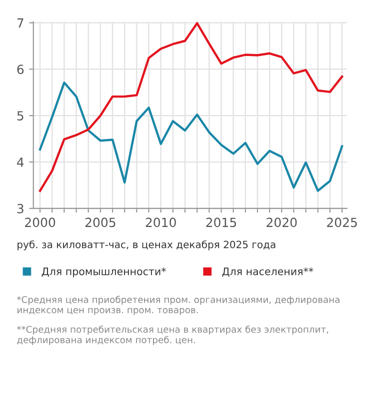  I want to click on legend-label: Для промышленности*, so click(104, 272).